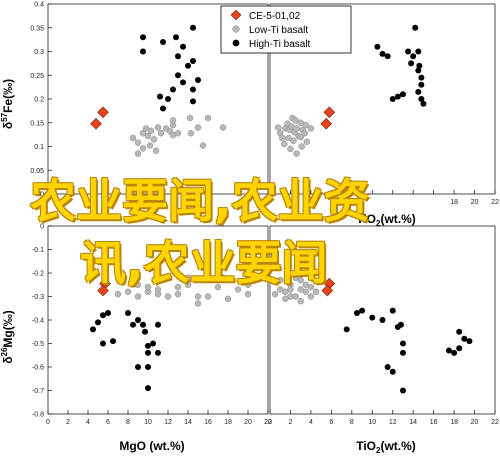 The image size is (500, 457). Describe the element at coordinates (38, 274) in the screenshot. I see `bl-y-tick-label: -0.2` at that location.